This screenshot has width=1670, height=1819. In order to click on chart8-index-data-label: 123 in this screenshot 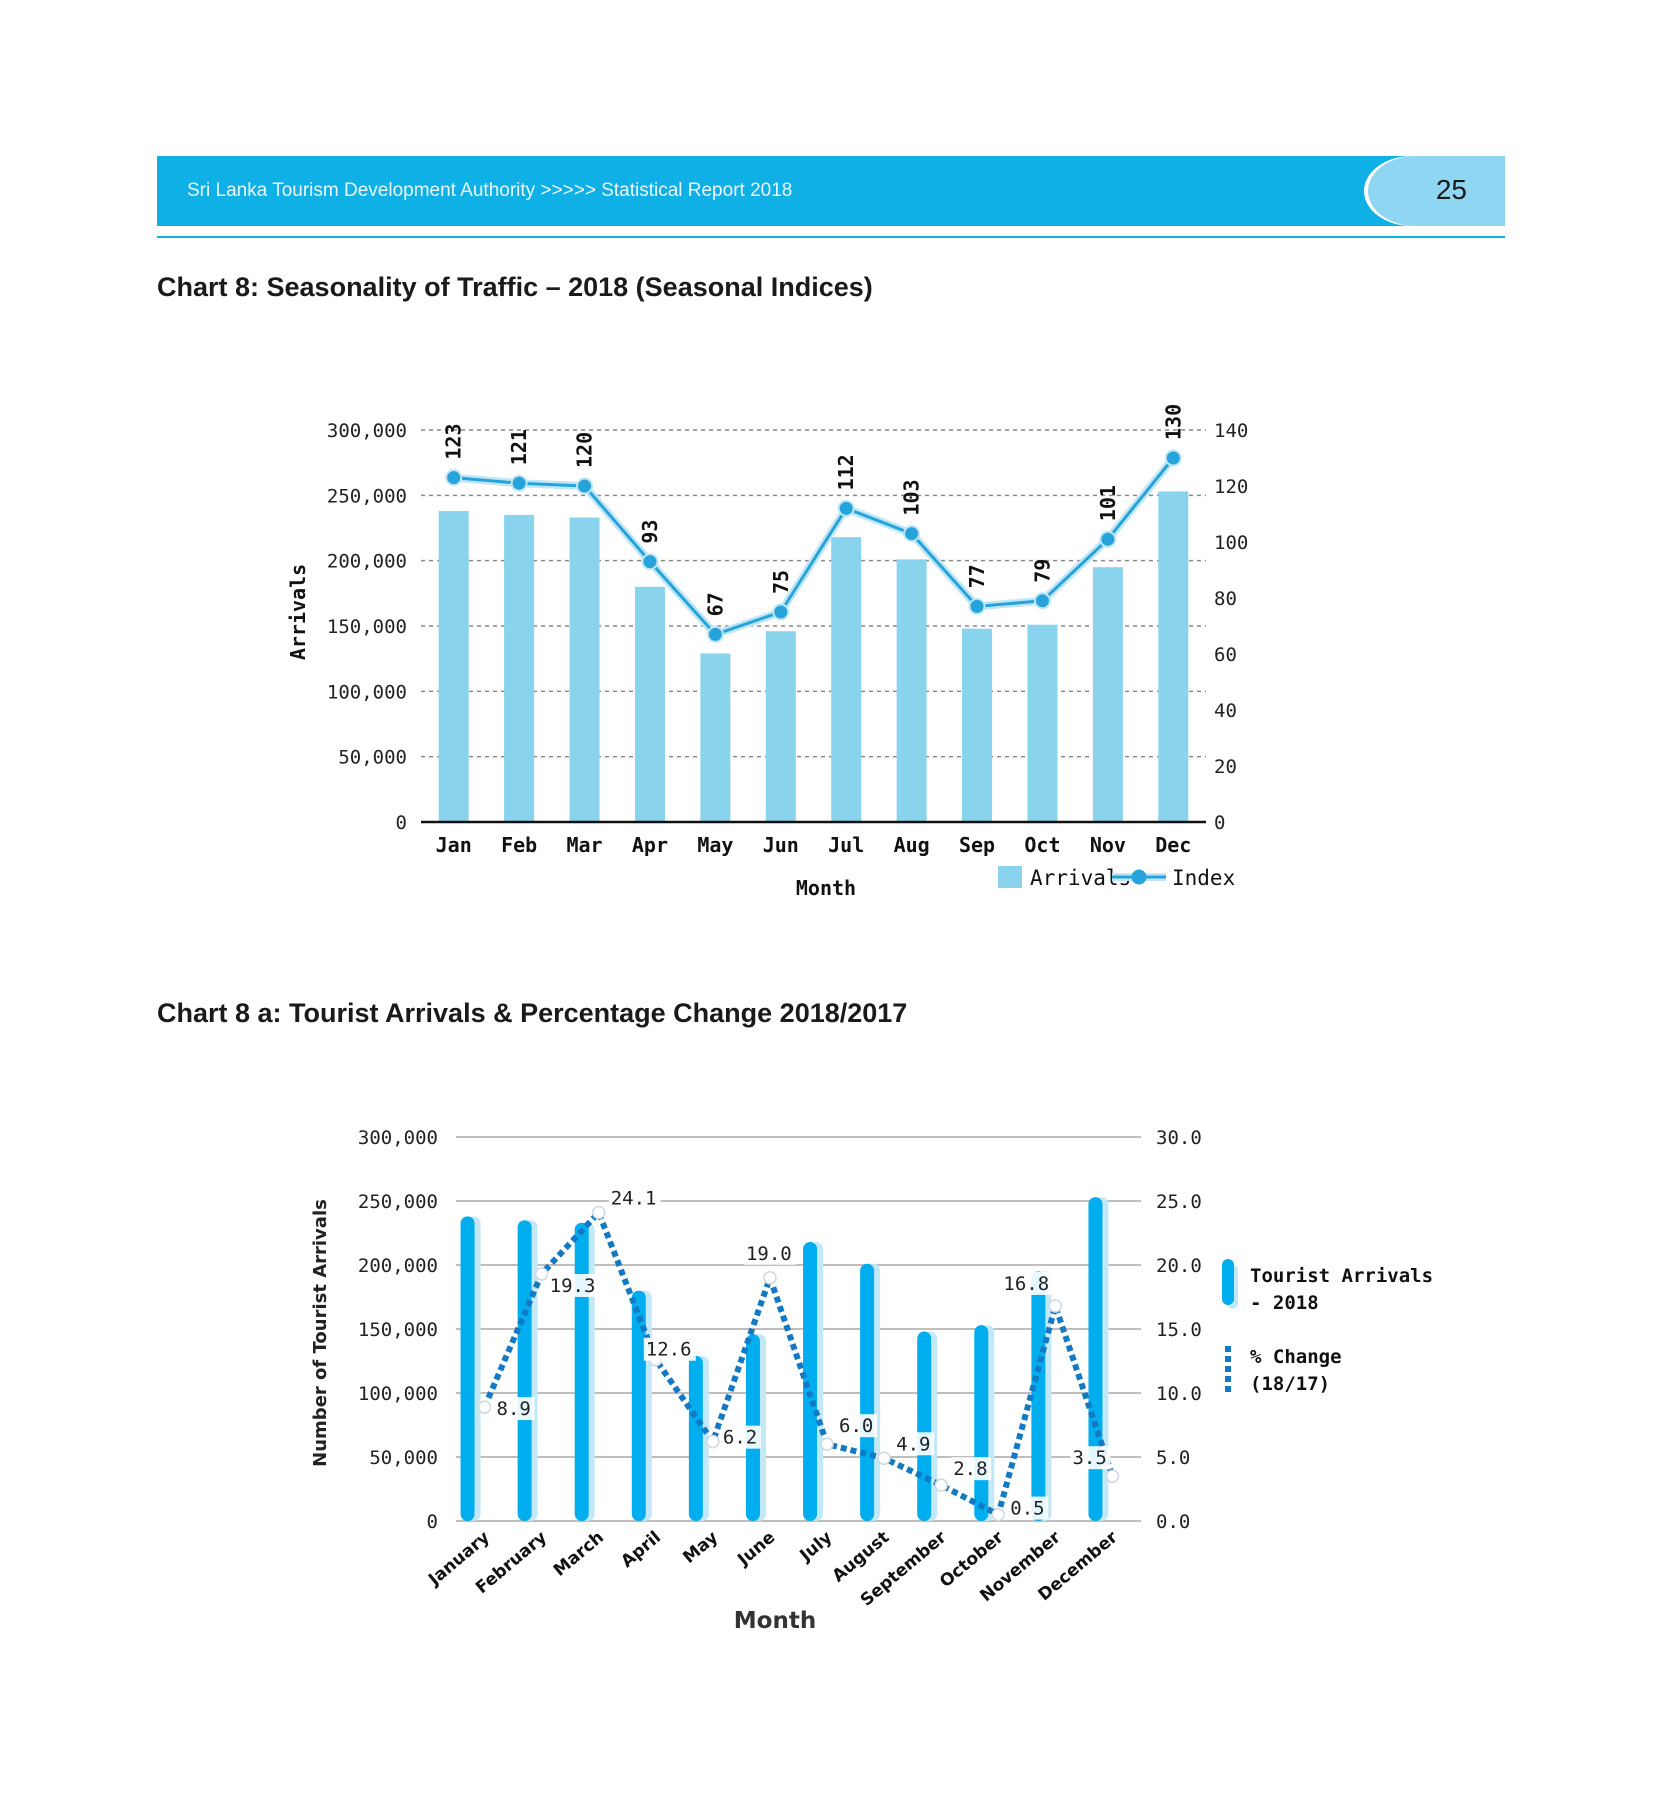, I will do `click(454, 441)`.